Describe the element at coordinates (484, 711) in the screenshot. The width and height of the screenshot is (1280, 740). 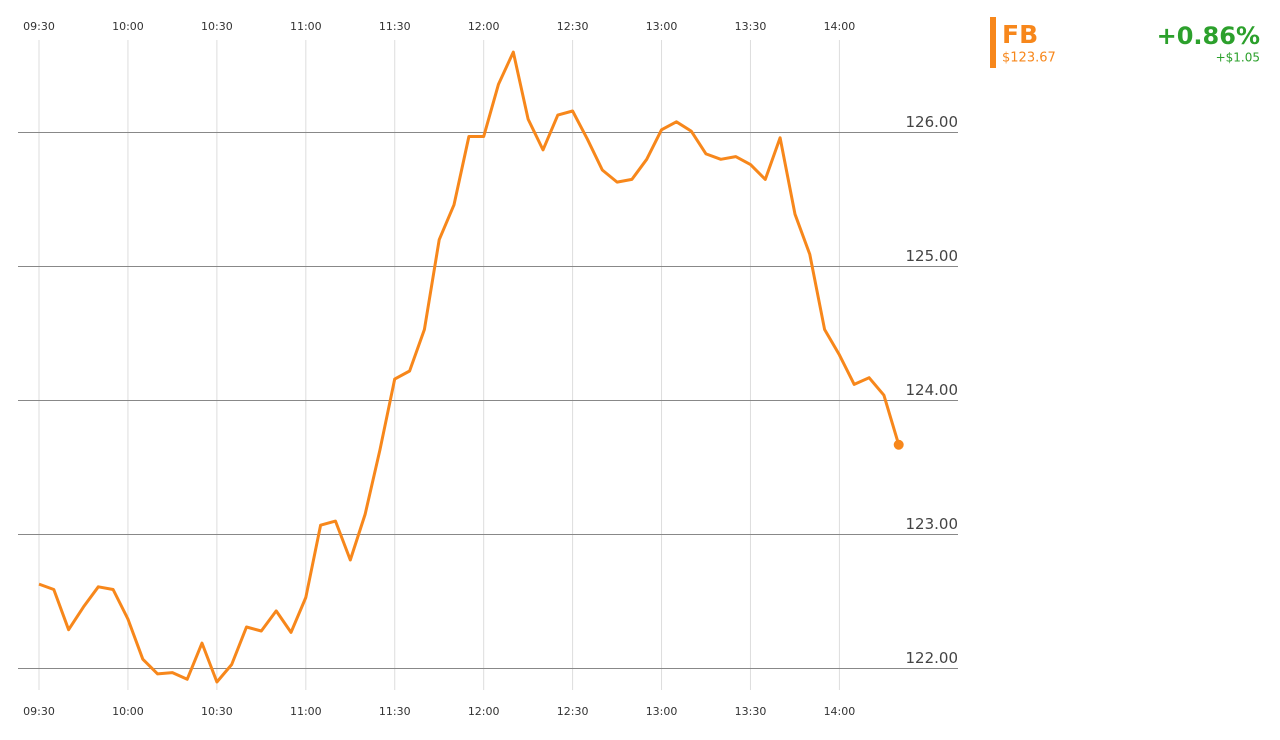
I see `x-tick-label: 12:00` at that location.